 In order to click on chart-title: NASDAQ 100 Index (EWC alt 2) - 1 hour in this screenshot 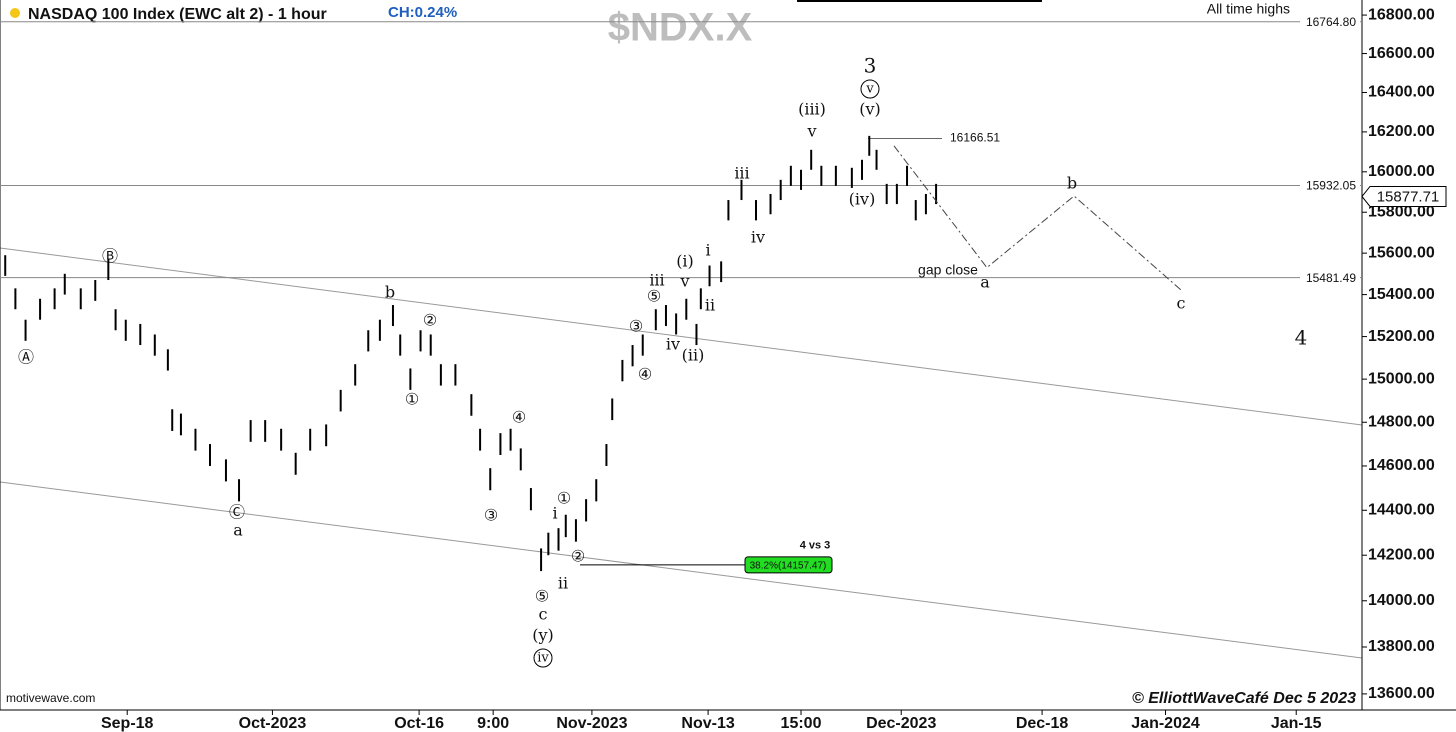, I will do `click(177, 14)`.